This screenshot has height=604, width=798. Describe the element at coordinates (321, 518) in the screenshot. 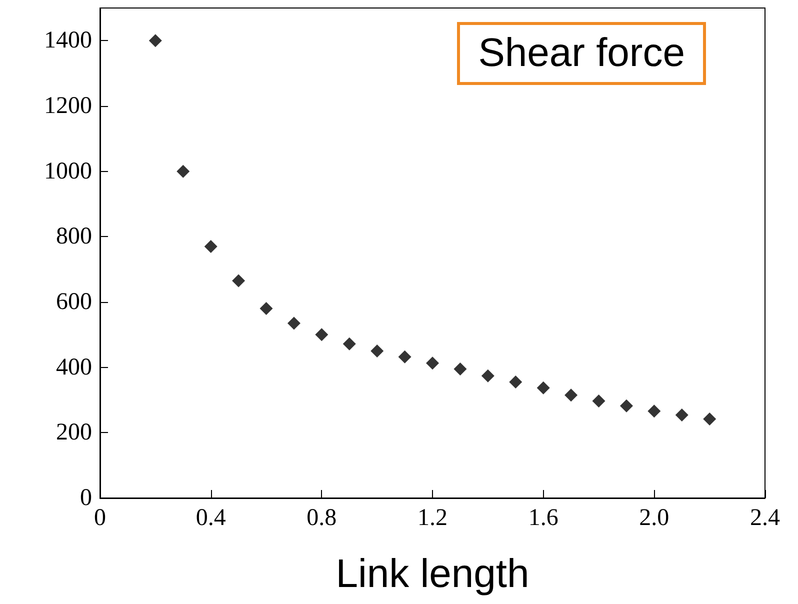

I see `x-tick-label: 0.8` at that location.